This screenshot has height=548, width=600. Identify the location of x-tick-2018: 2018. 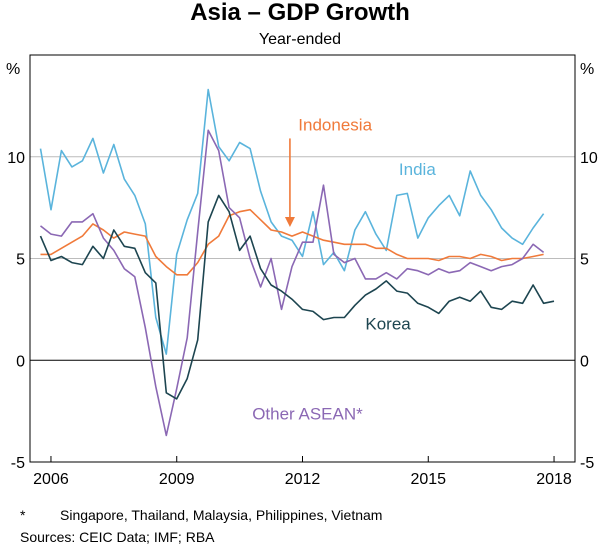
(554, 479).